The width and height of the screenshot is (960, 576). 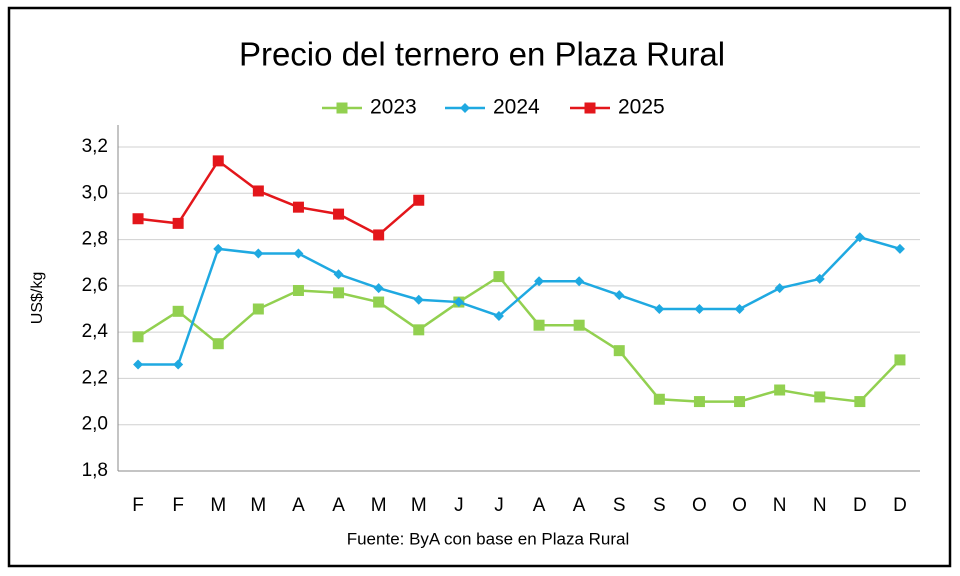 I want to click on y-tick-label: 2,8, so click(x=95, y=239).